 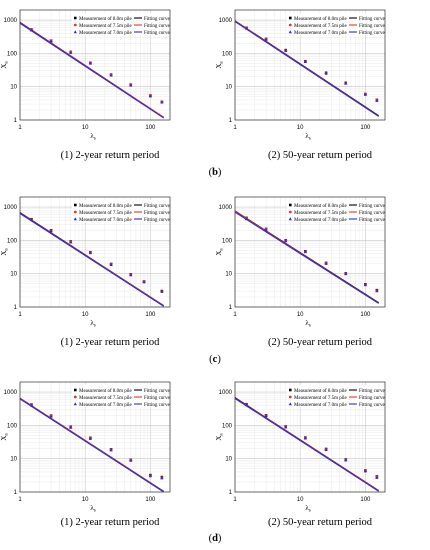 I want to click on row-label-d: (d), so click(x=215, y=538).